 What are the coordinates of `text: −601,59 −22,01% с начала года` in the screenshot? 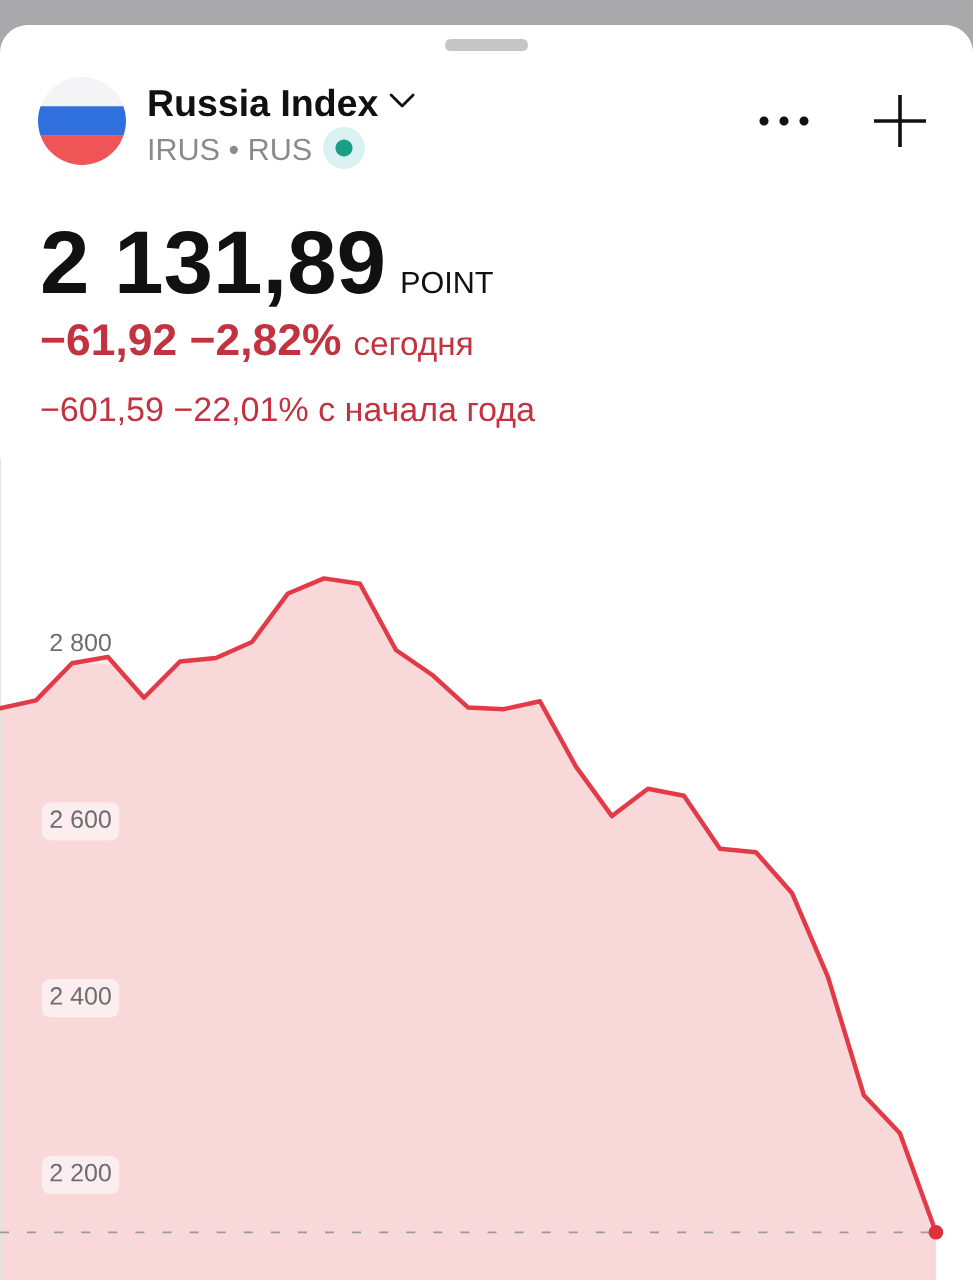 It's located at (288, 412).